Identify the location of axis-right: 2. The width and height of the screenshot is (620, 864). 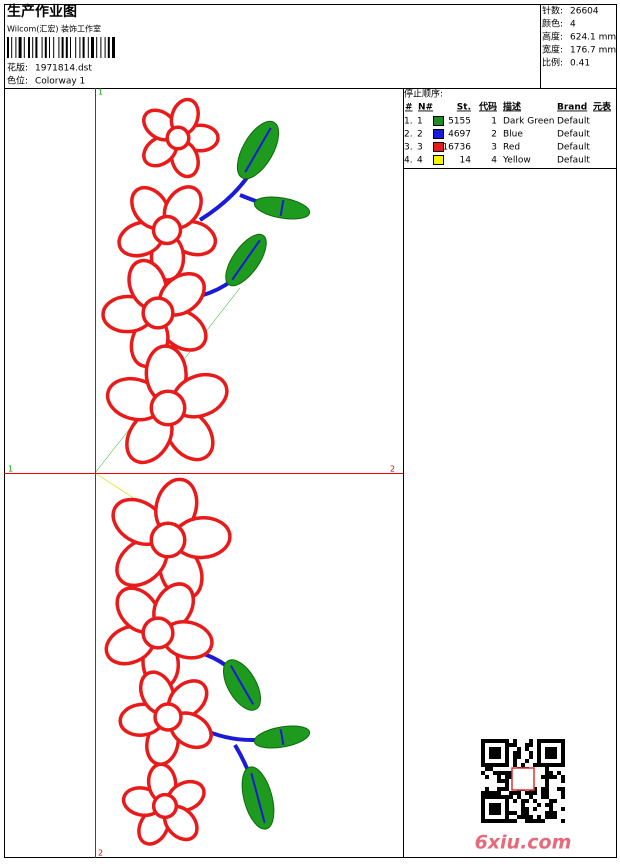
(392, 469).